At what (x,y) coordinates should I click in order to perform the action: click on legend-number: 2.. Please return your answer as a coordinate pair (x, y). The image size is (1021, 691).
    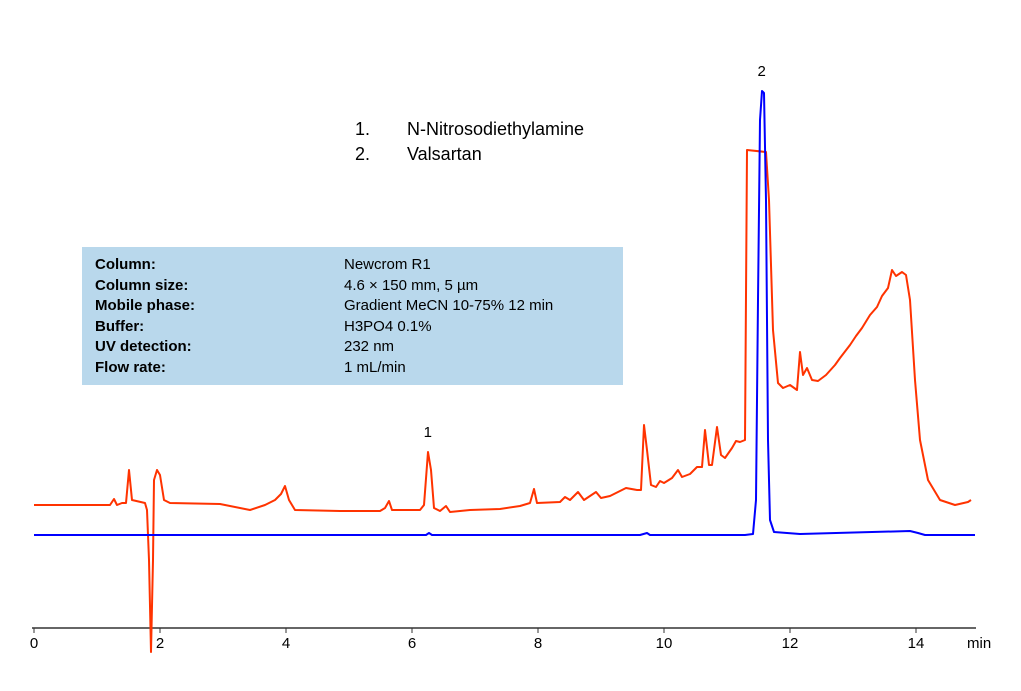
    Looking at the image, I should click on (363, 154).